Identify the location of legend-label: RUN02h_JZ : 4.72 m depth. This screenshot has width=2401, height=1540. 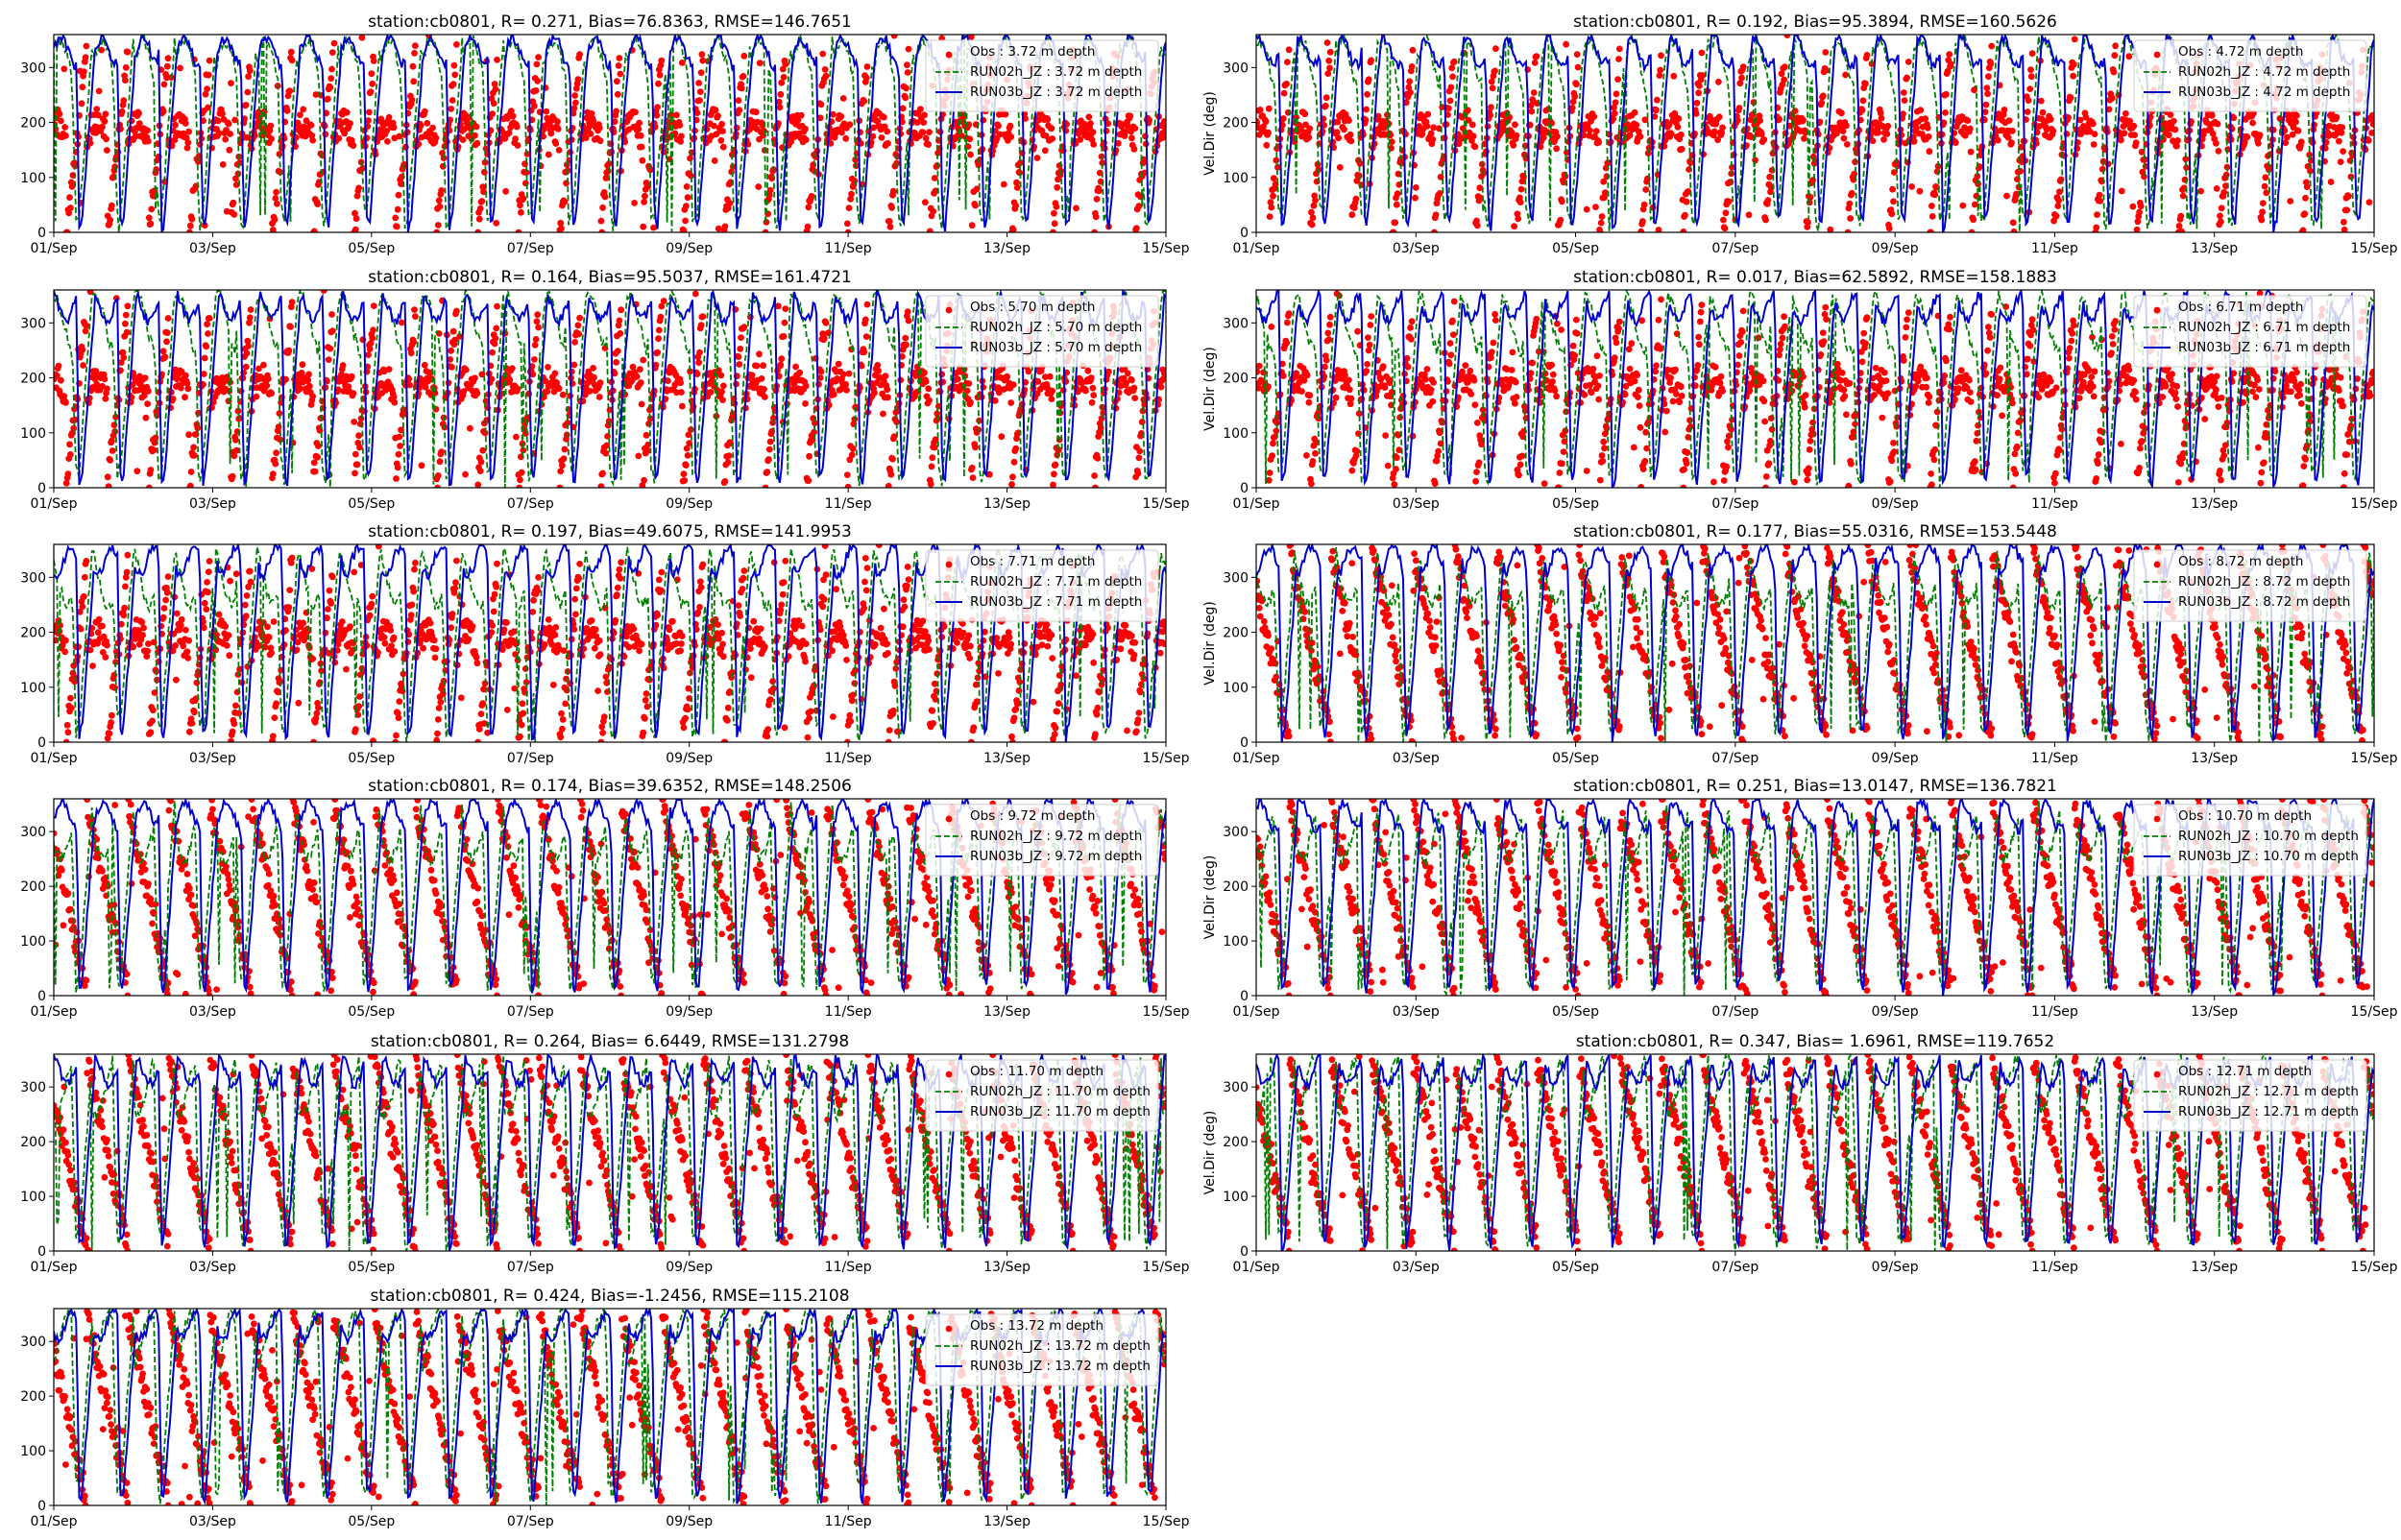
(2264, 72).